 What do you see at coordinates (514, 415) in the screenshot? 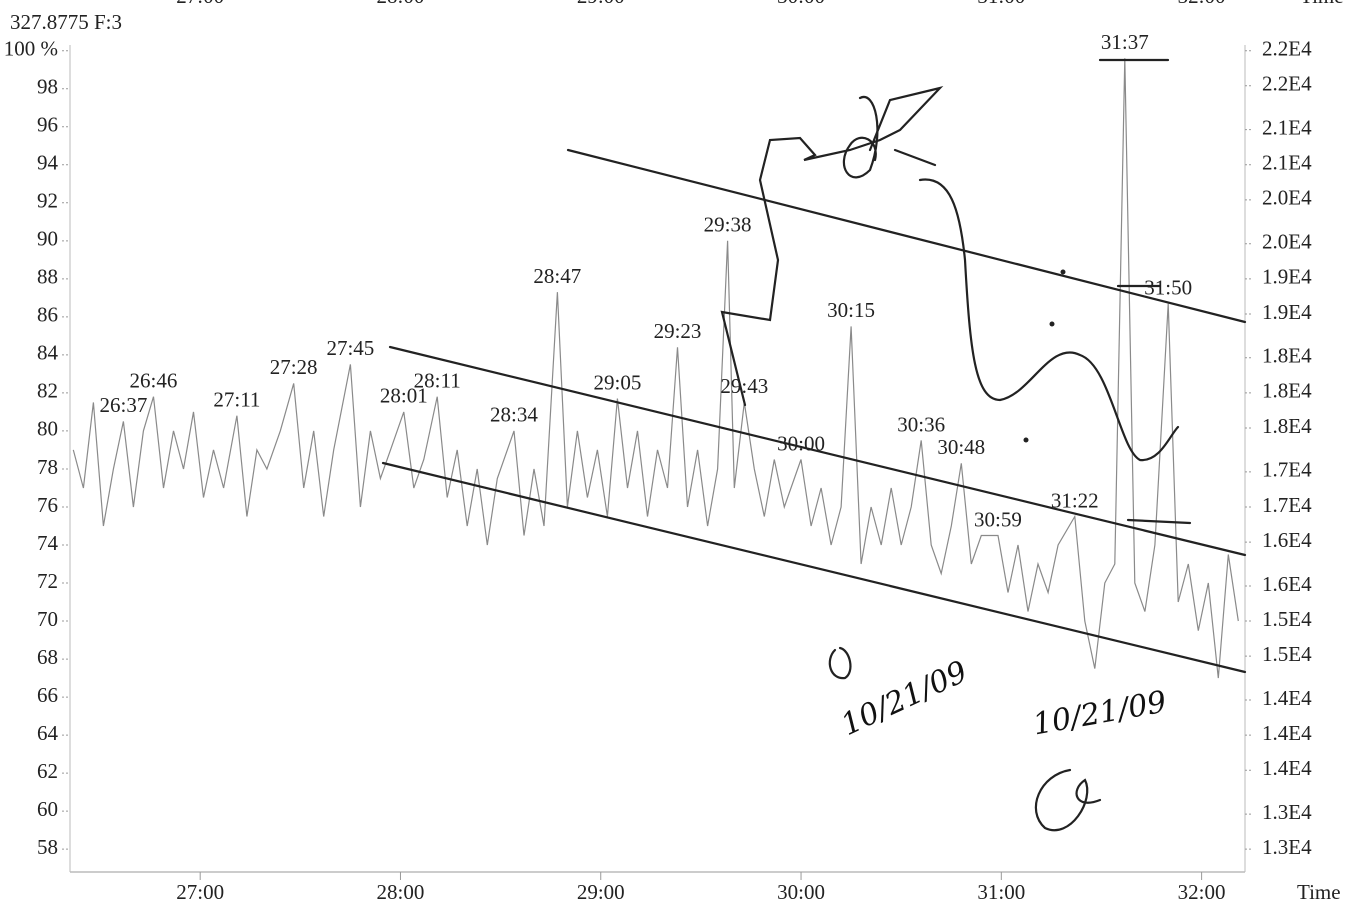
I see `peak-label: 28:34` at bounding box center [514, 415].